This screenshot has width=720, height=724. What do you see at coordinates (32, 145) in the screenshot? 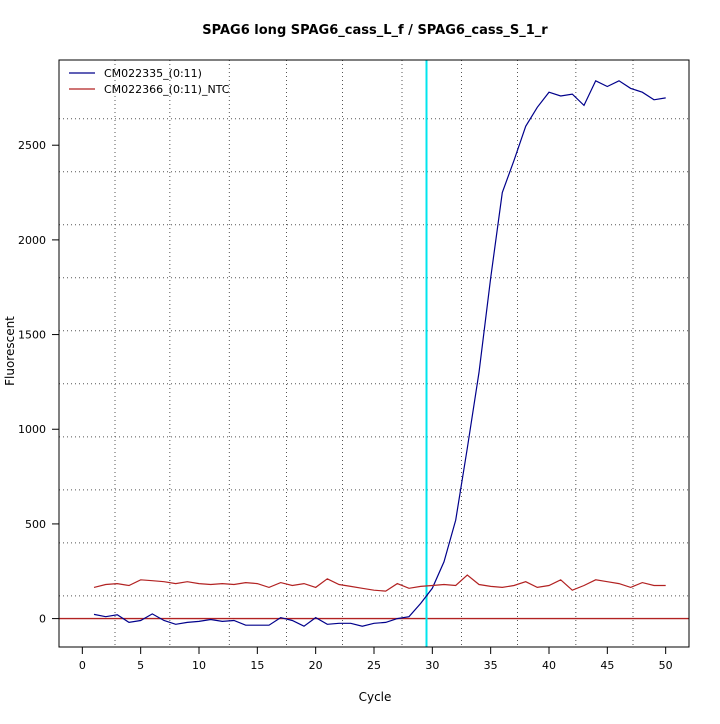
I see `y-tick-label: 2500` at bounding box center [32, 145].